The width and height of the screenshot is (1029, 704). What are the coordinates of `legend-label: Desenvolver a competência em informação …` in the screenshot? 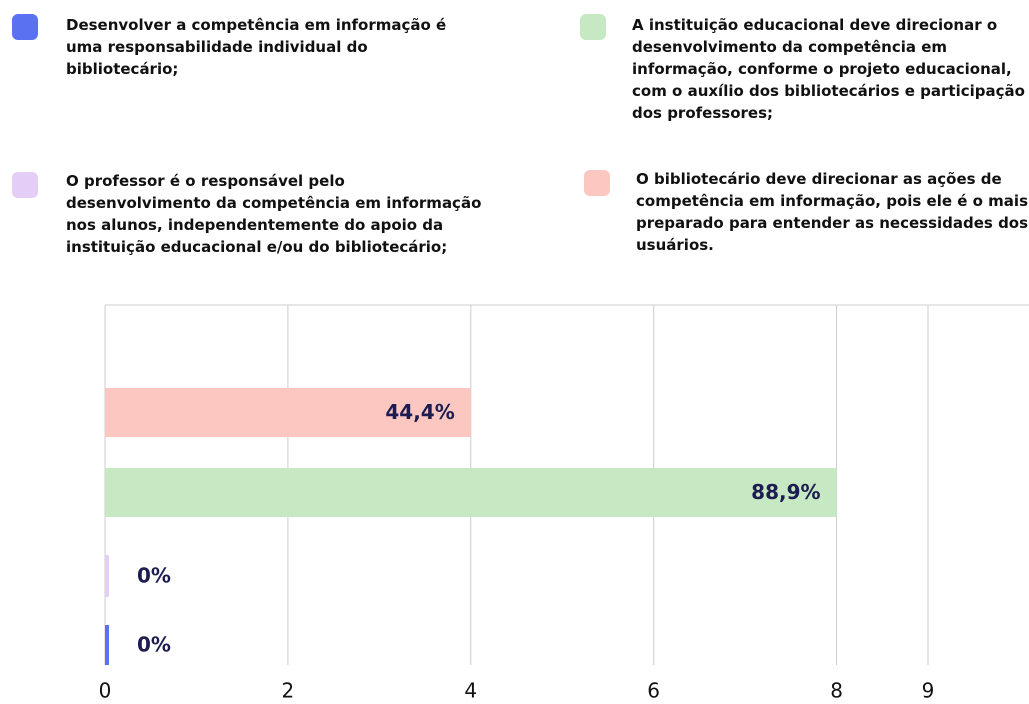 It's located at (256, 47).